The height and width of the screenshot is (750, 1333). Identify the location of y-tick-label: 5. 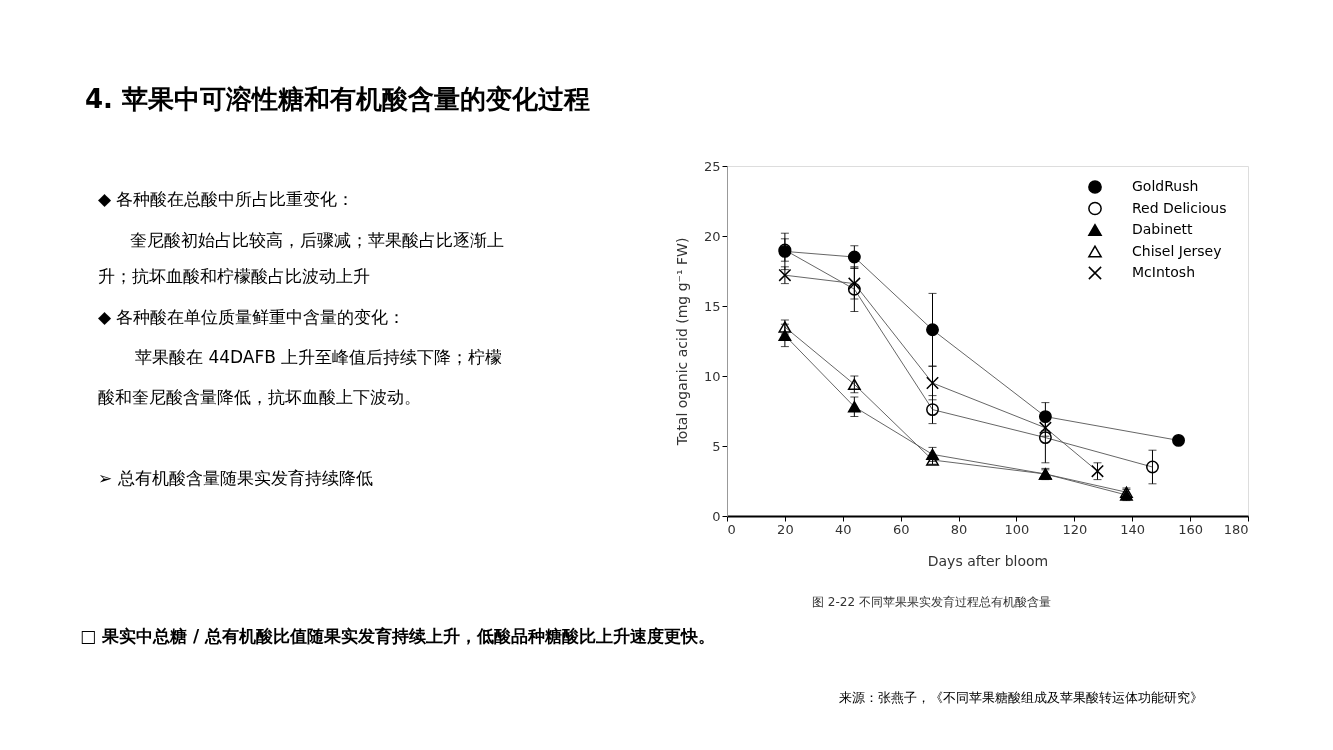
(716, 446).